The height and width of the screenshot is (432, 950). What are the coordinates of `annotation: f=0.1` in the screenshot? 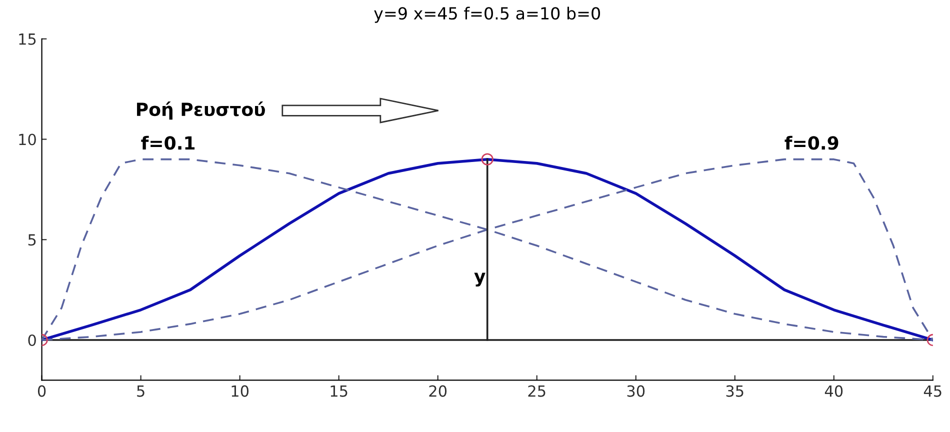 It's located at (168, 143).